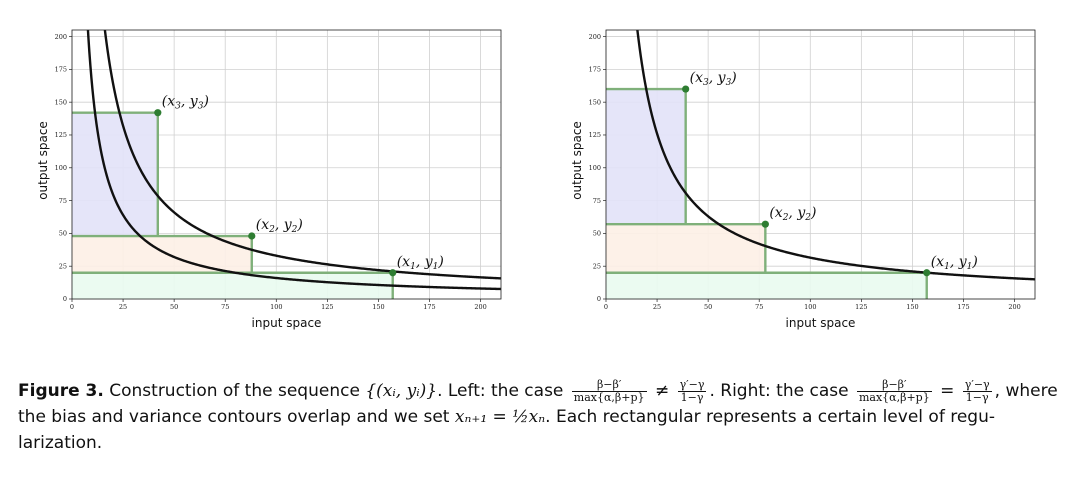 The height and width of the screenshot is (485, 1080). I want to click on caption-text-1: Construction of the sequence, so click(234, 391).